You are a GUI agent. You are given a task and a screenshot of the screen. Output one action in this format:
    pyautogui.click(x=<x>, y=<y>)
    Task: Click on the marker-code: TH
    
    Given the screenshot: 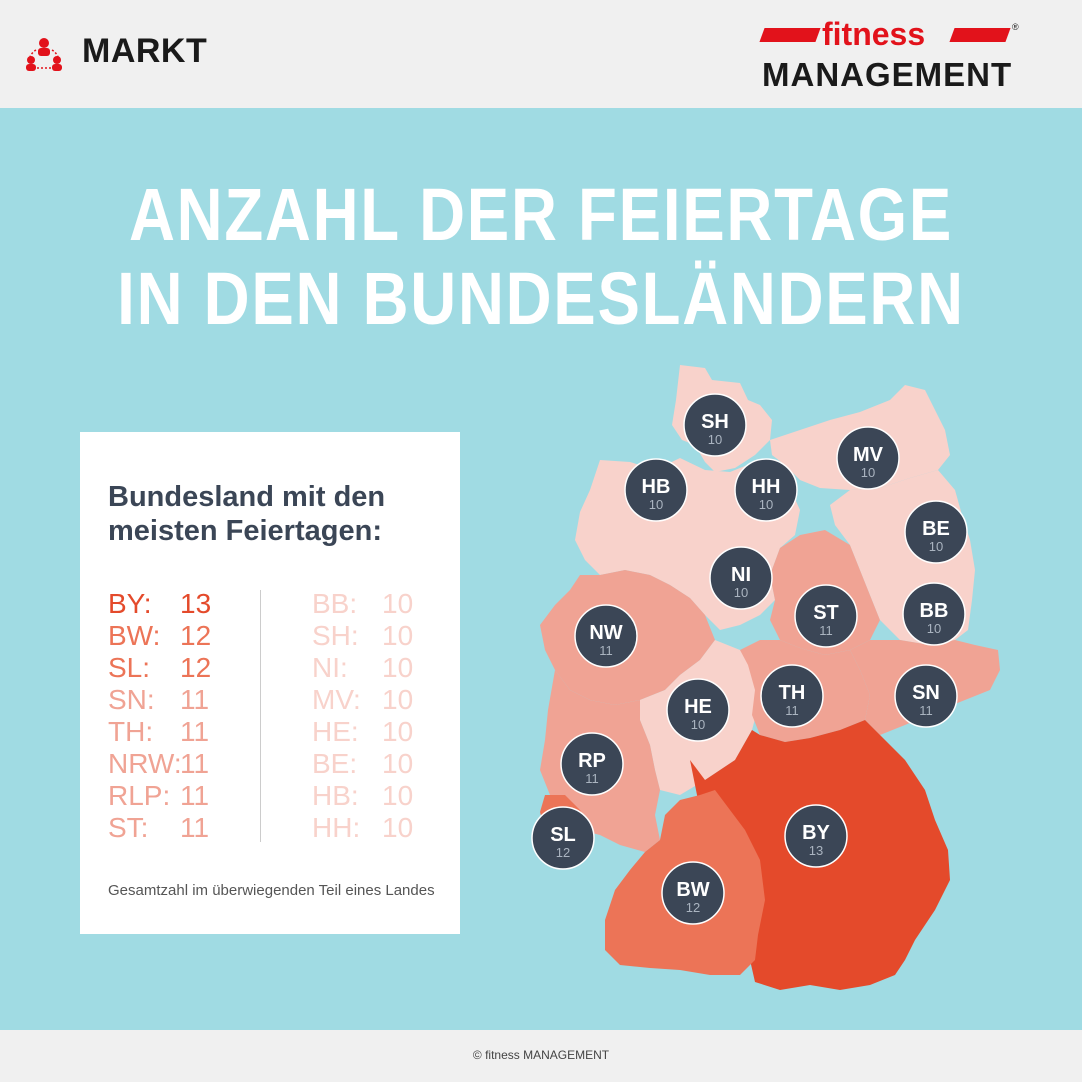 What is the action you would take?
    pyautogui.click(x=792, y=693)
    